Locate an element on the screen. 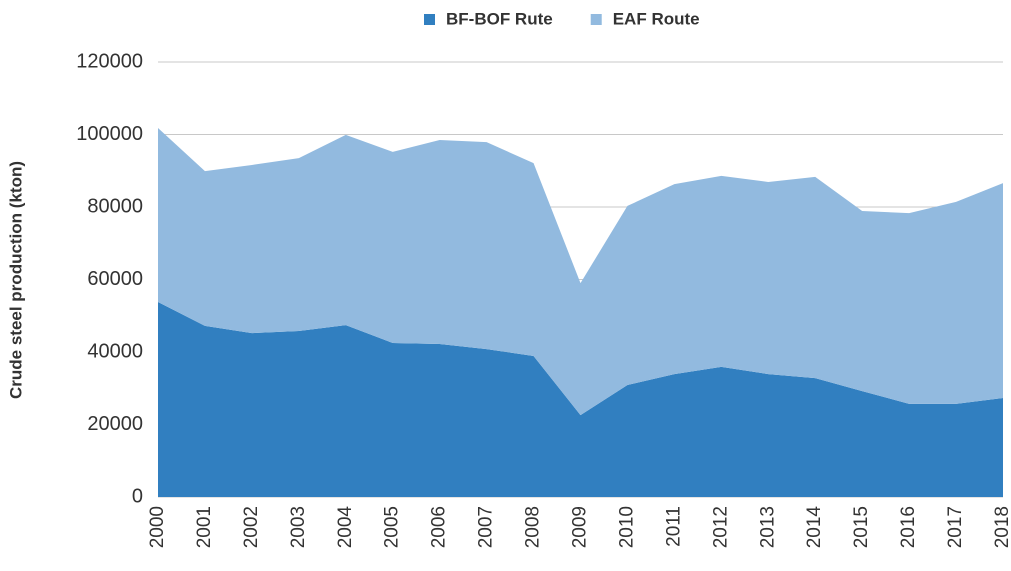 Image resolution: width=1011 pixels, height=571 pixels. x-tick-label: 2013 is located at coordinates (767, 527).